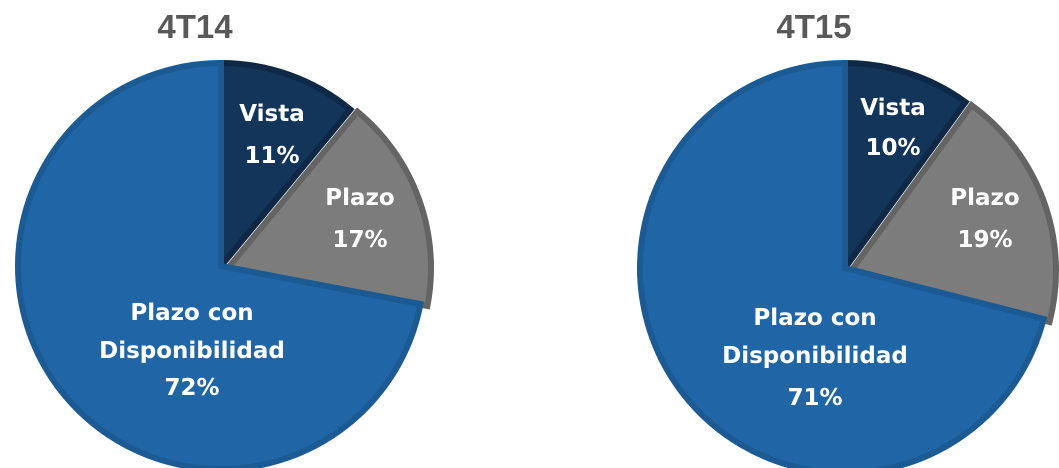  What do you see at coordinates (271, 156) in the screenshot?
I see `slice-label-vista-line-2: 11%` at bounding box center [271, 156].